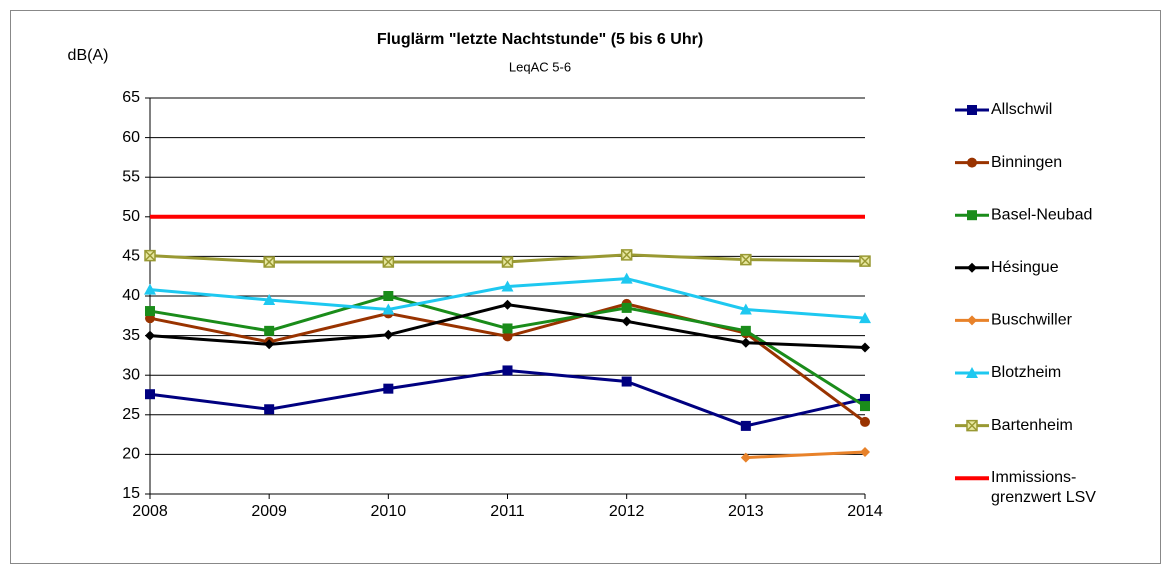  I want to click on legend-label: Blotzheim, so click(1026, 372).